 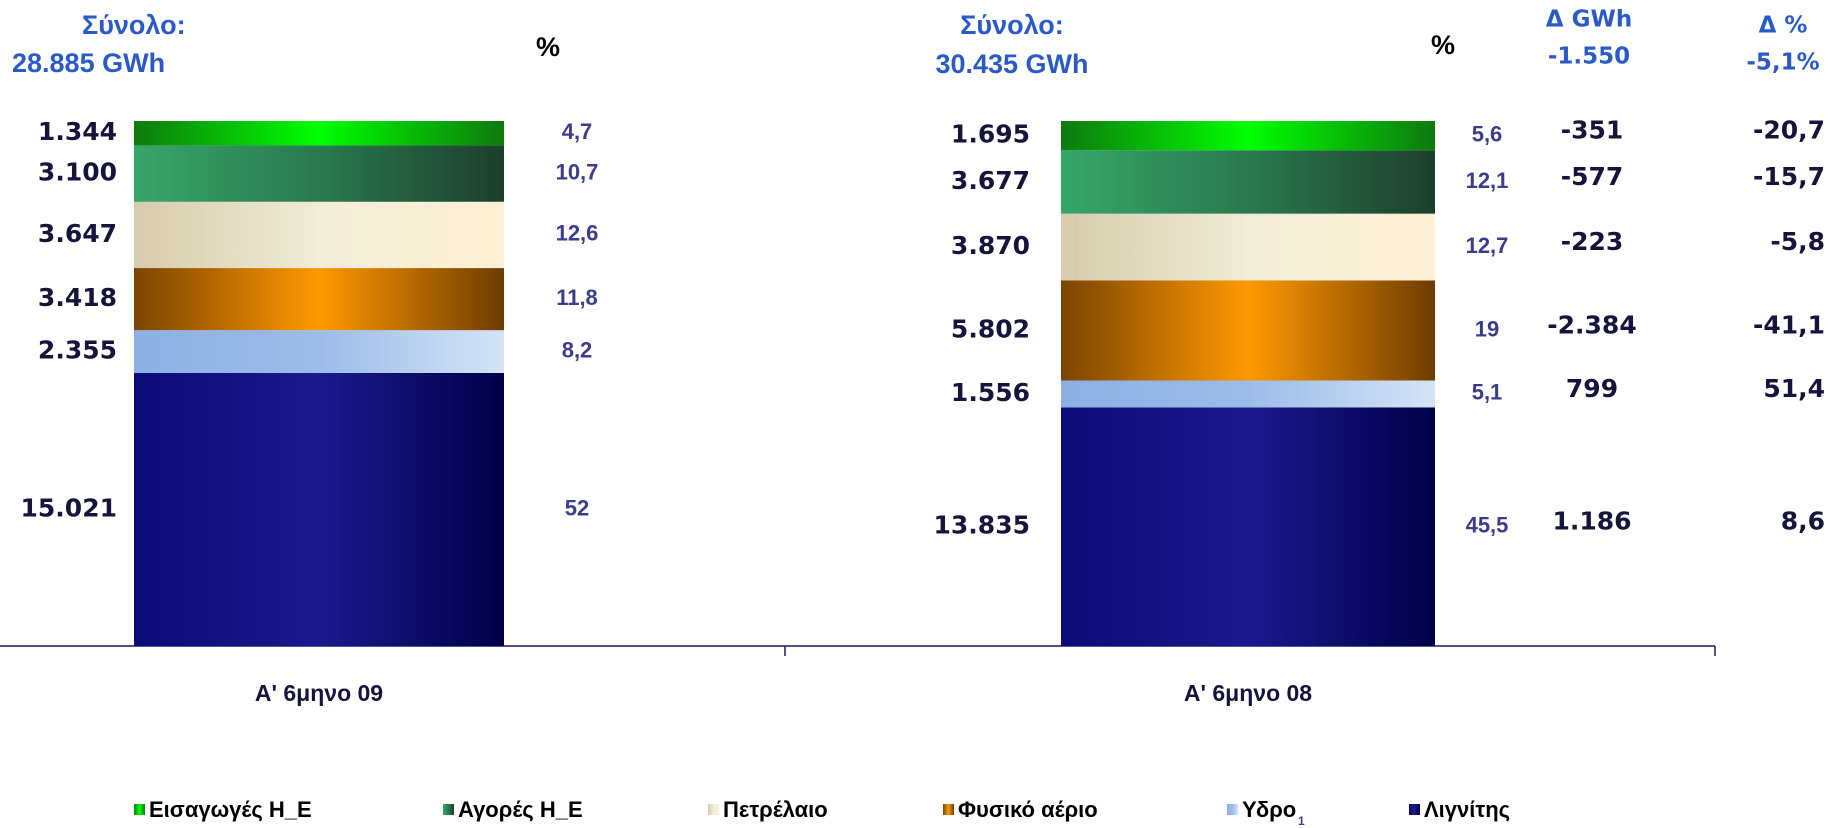 What do you see at coordinates (775, 809) in the screenshot?
I see `legend-label: Πετρέλαιο` at bounding box center [775, 809].